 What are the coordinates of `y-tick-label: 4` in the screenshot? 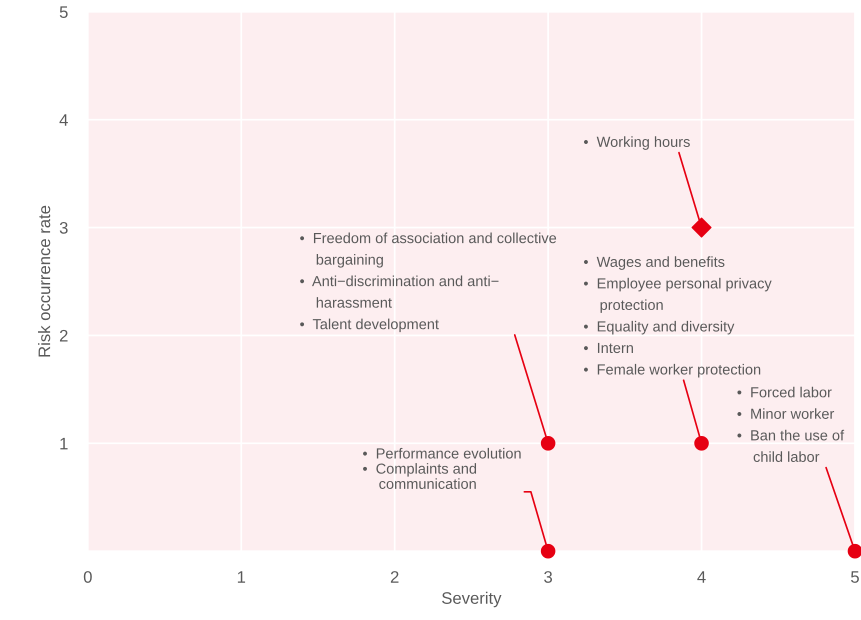 It's located at (63, 120).